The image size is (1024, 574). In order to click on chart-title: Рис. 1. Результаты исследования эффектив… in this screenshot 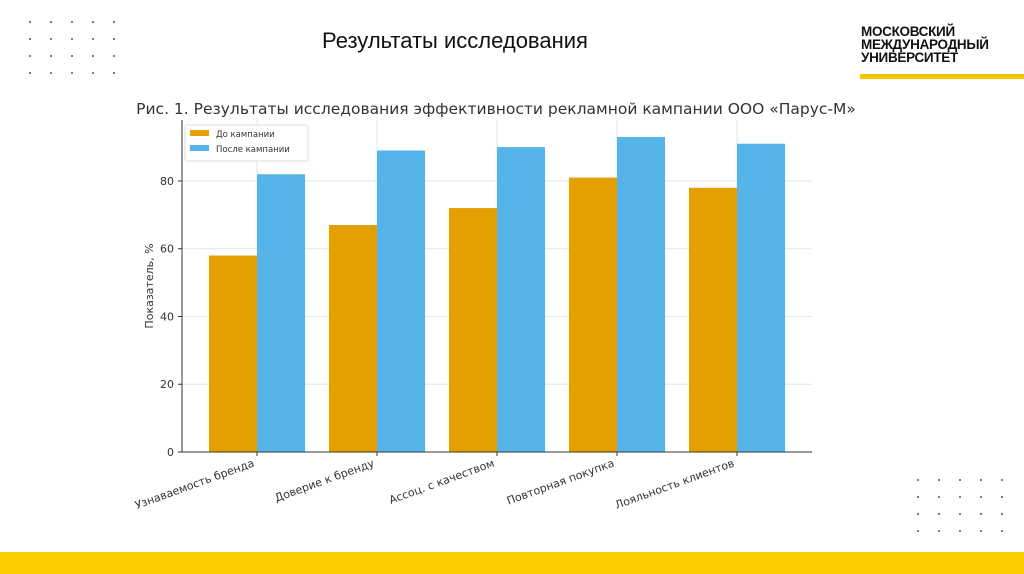, I will do `click(496, 109)`.